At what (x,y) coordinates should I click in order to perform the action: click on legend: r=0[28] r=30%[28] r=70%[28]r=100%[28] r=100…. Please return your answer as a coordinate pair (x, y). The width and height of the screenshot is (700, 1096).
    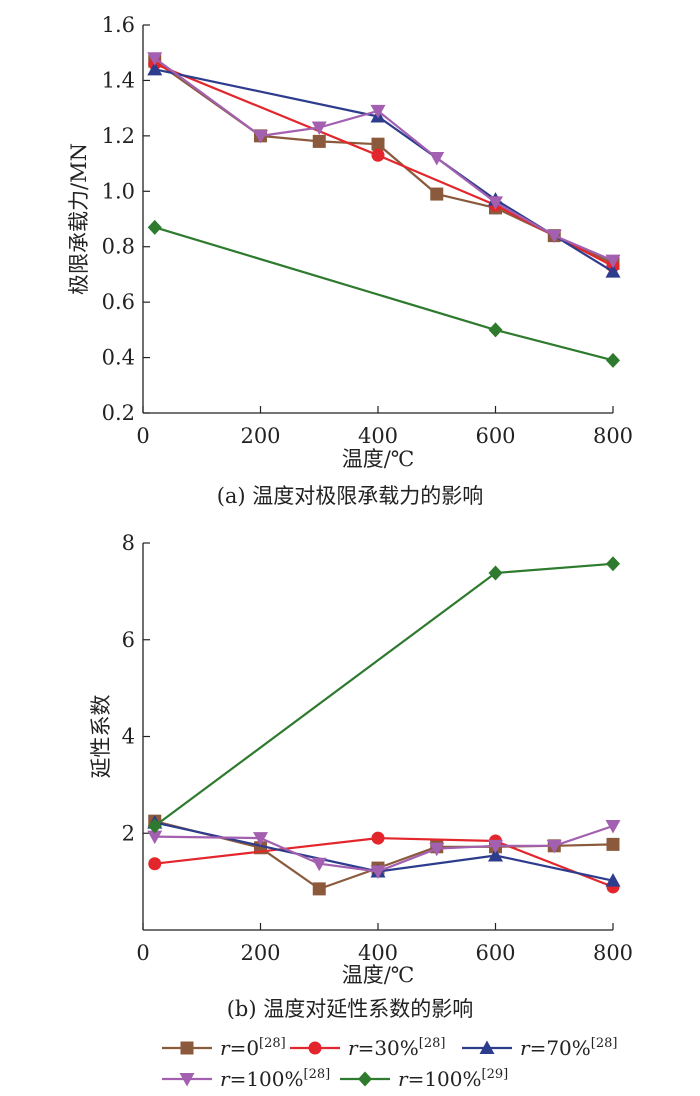
    Looking at the image, I should click on (389, 1063).